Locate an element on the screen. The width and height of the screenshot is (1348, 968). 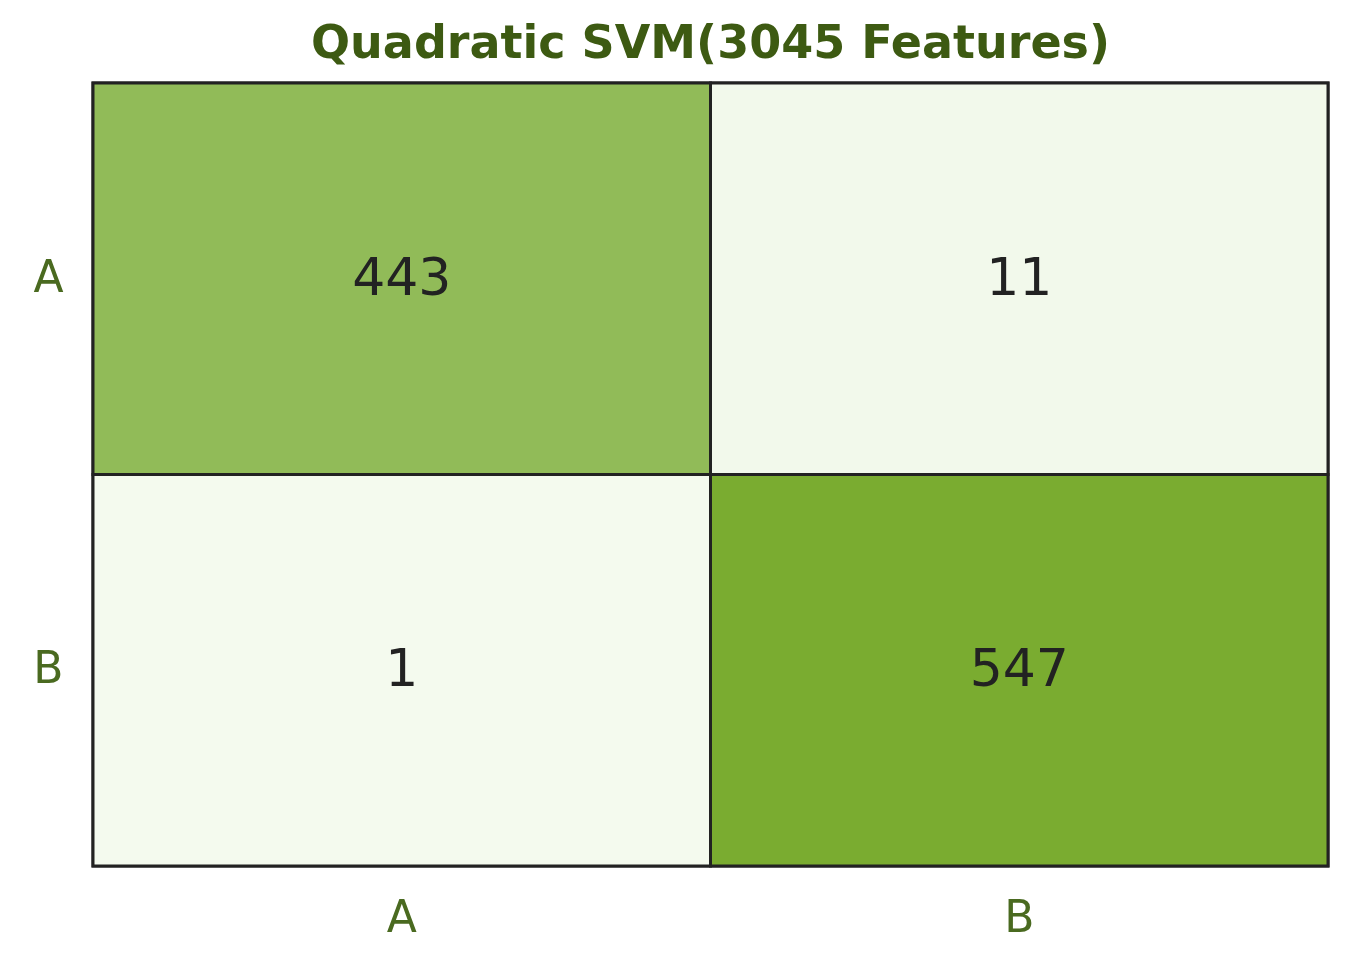
data-label: 11 is located at coordinates (1019, 276).